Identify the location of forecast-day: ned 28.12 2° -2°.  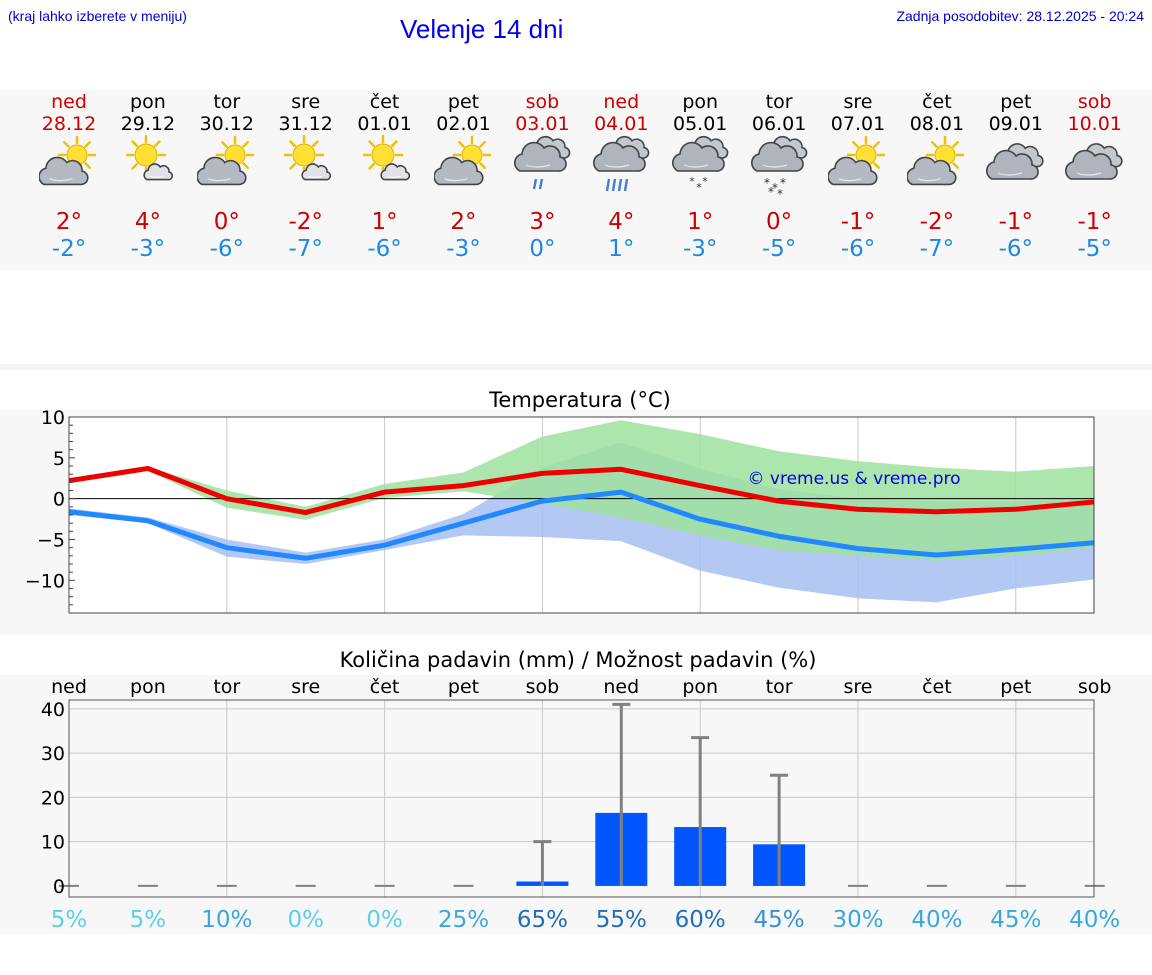
(69, 176).